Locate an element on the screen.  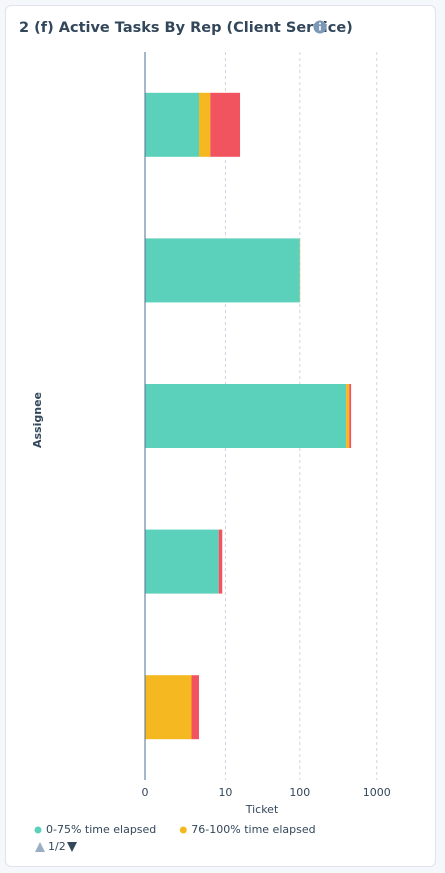
info-icon is located at coordinates (320, 27).